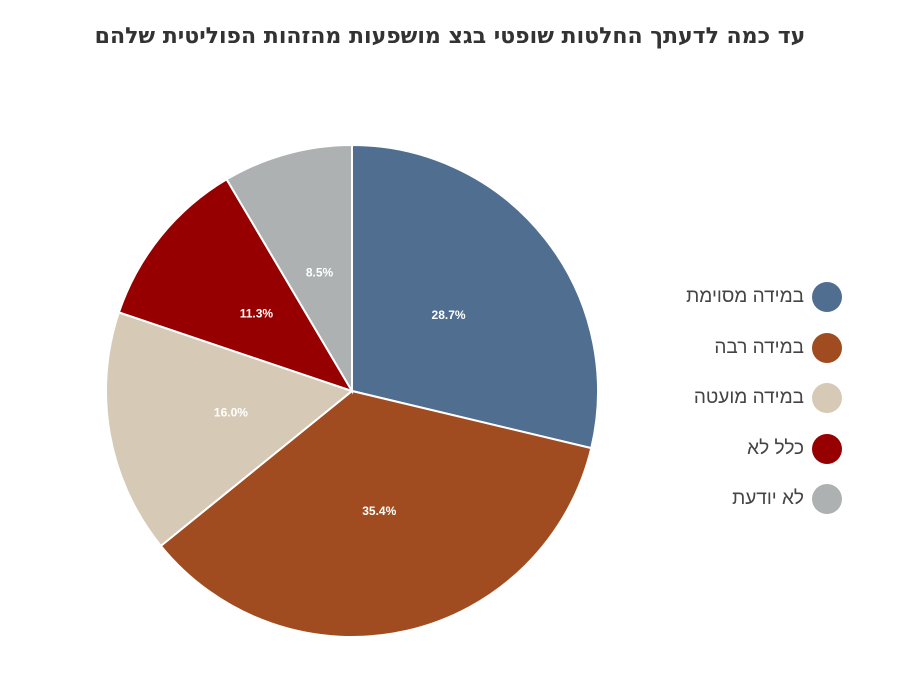 Image resolution: width=900 pixels, height=700 pixels. Describe the element at coordinates (449, 315) in the screenshot. I see `slice-label: 28.7%` at that location.